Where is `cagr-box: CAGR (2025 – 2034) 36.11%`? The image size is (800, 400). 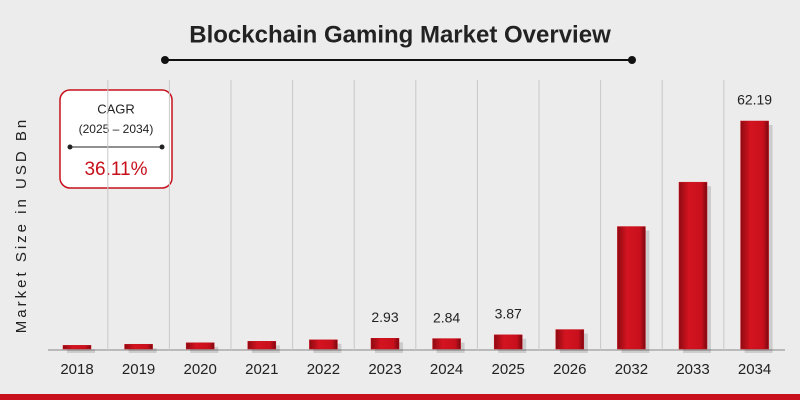
cagr-box: CAGR (2025 – 2034) 36.11% is located at coordinates (116, 139).